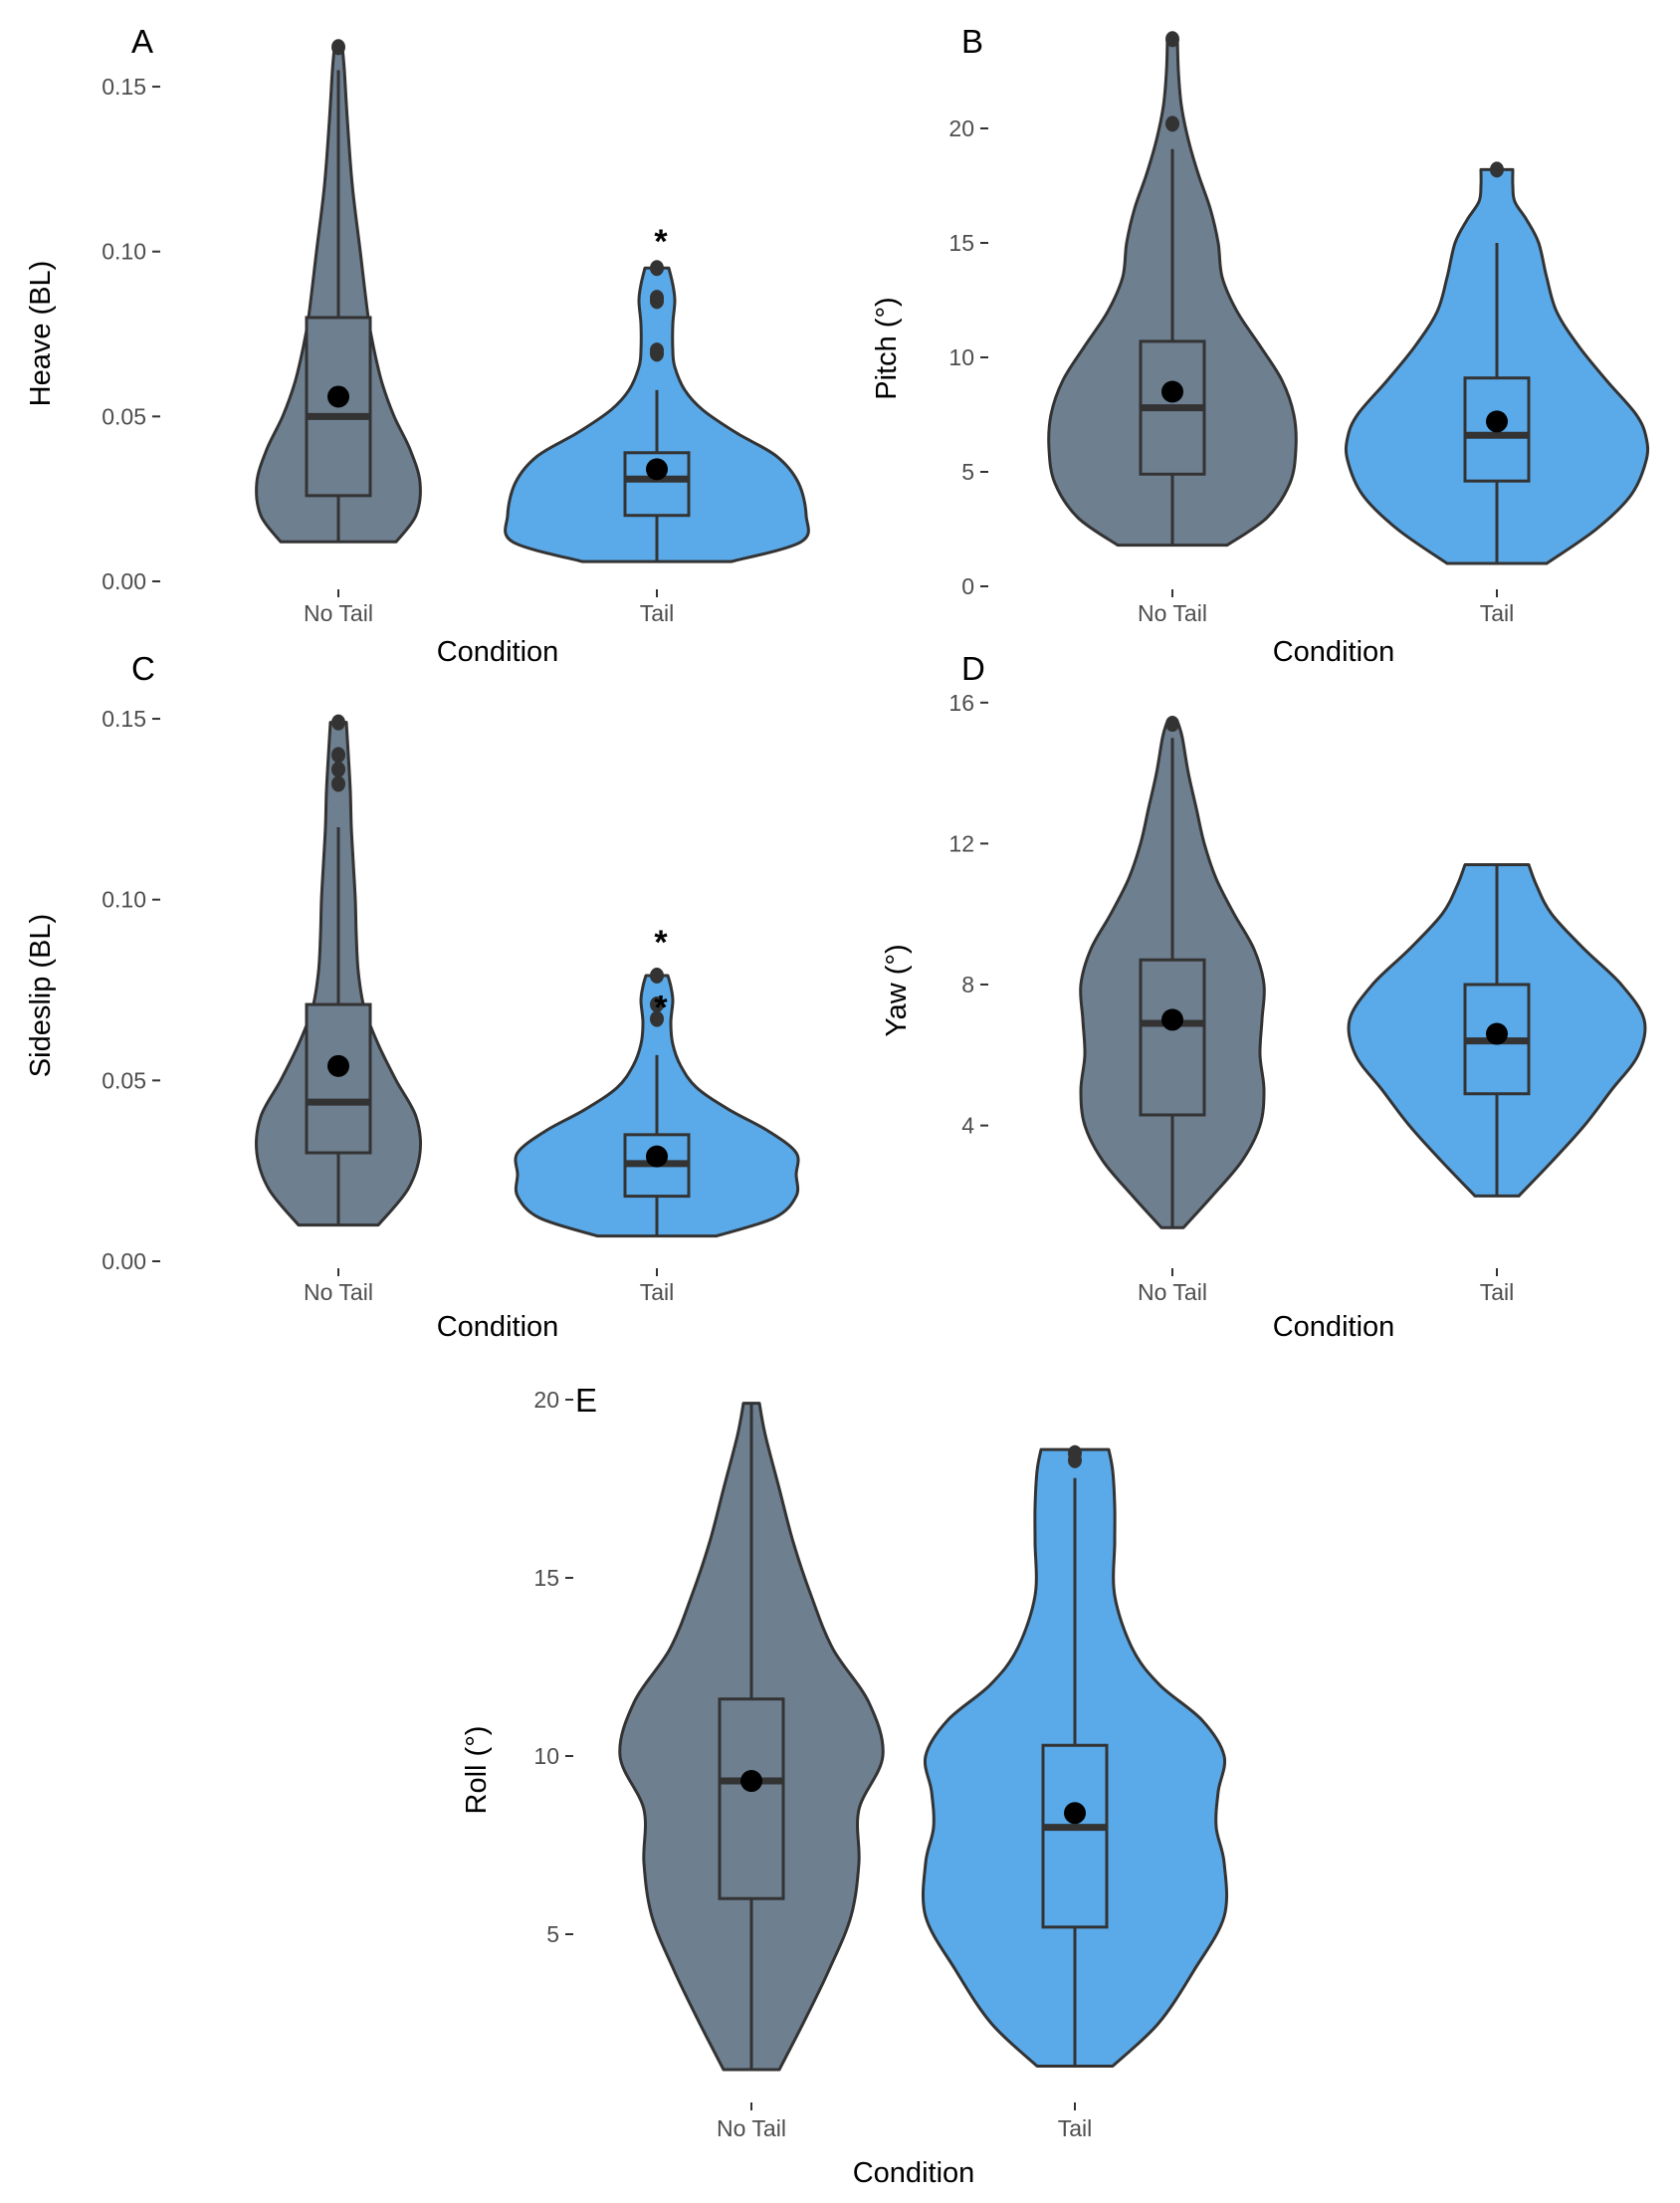  Describe the element at coordinates (586, 1400) in the screenshot. I see `panel-letter: E` at that location.